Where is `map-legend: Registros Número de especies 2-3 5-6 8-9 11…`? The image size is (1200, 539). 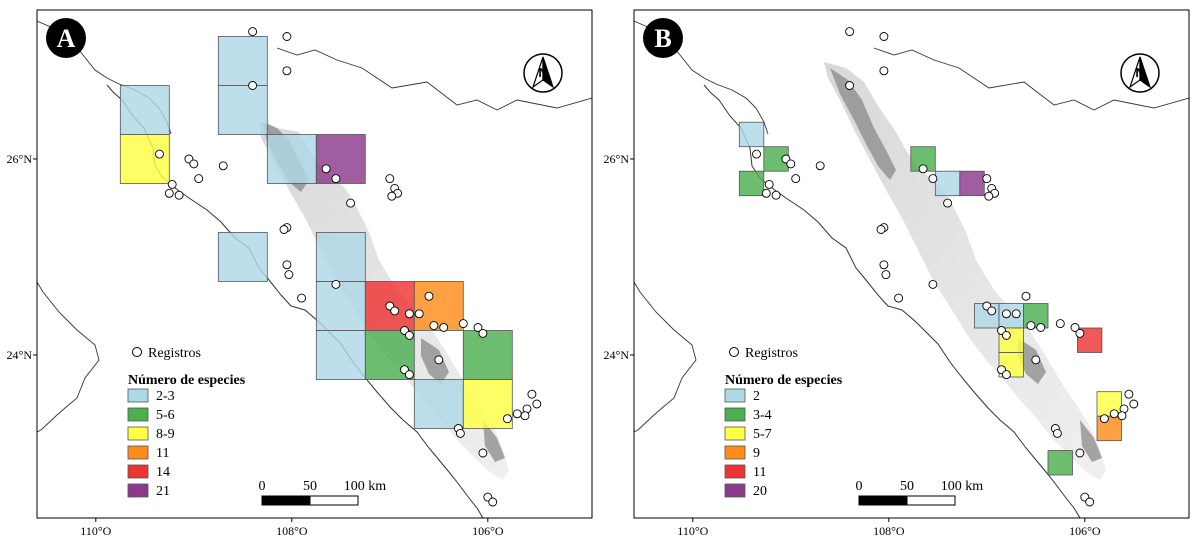
map-legend: Registros Número de especies 2-3 5-6 8-9 11… is located at coordinates (186, 422).